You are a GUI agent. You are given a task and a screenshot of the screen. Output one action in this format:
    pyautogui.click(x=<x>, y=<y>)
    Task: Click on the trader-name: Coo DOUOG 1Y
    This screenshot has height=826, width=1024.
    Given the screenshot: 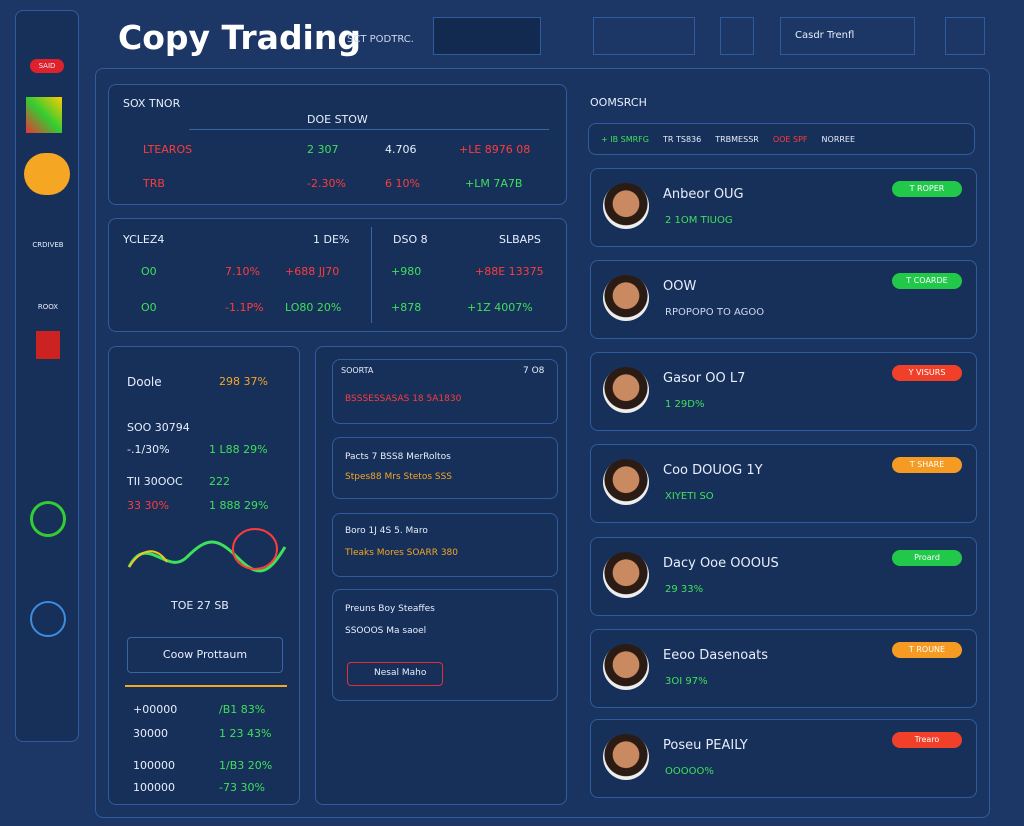 What is the action you would take?
    pyautogui.click(x=713, y=470)
    